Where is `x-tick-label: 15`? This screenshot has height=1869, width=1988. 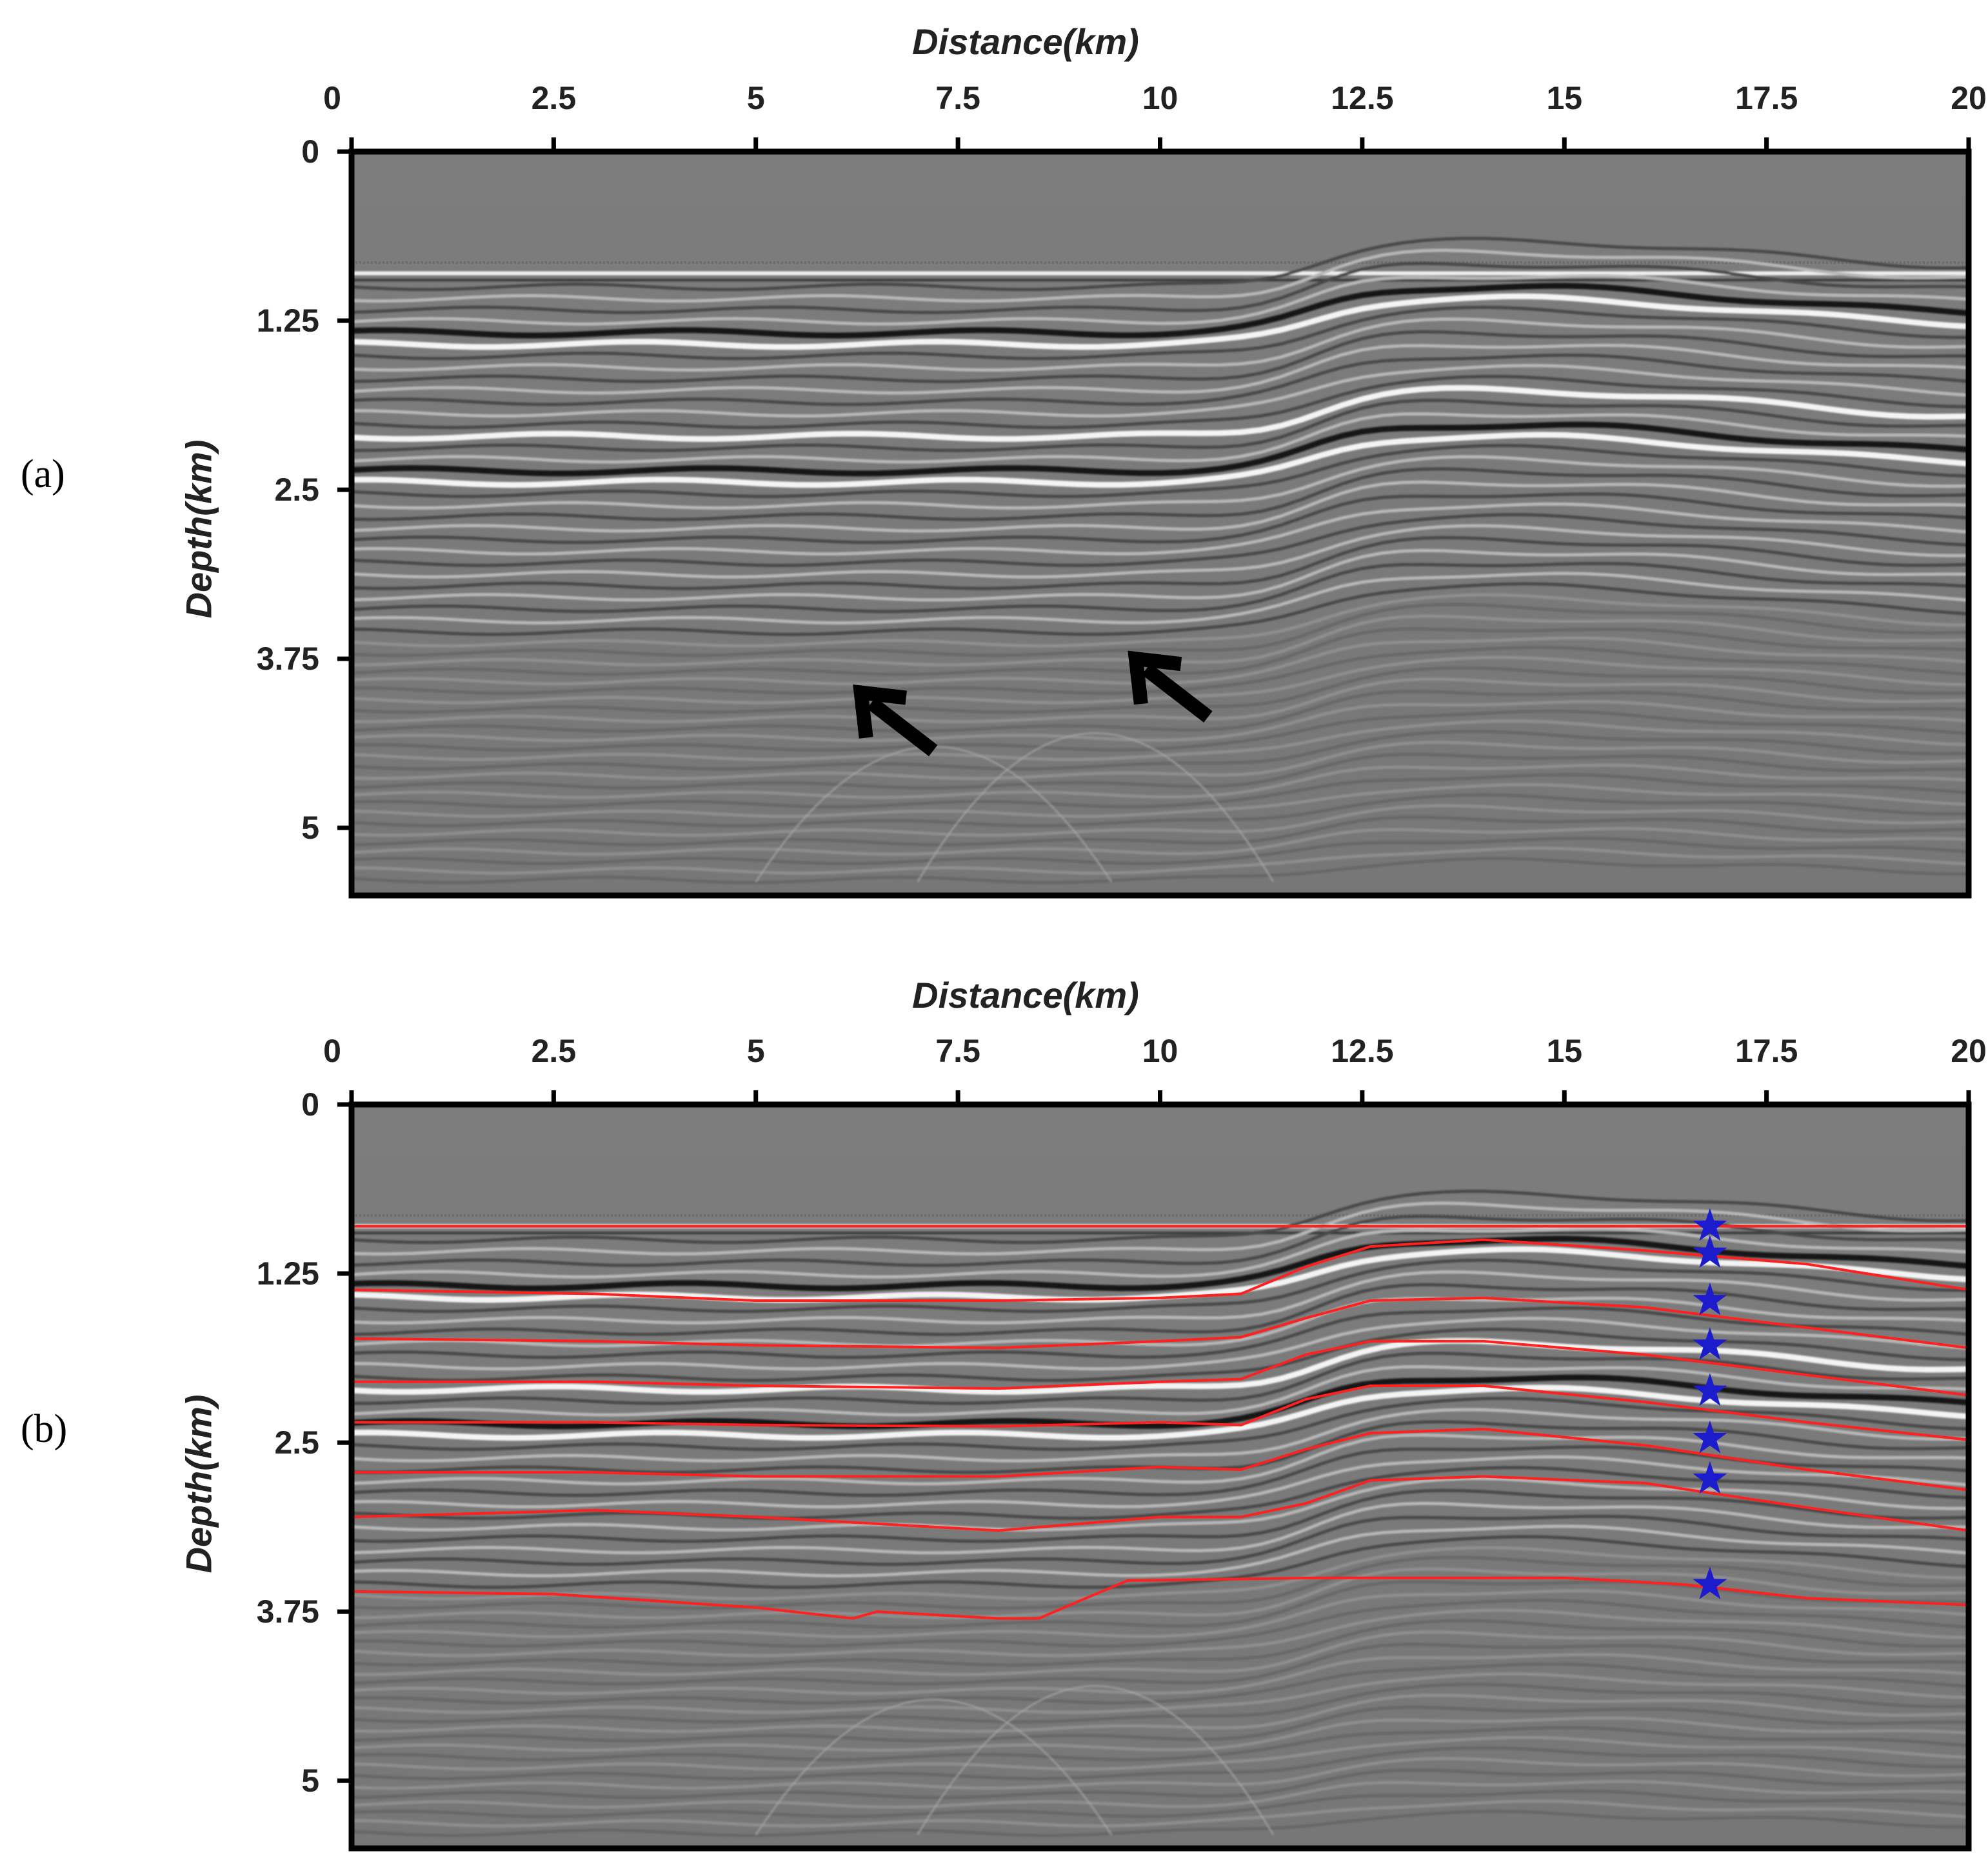 x-tick-label: 15 is located at coordinates (1565, 1051).